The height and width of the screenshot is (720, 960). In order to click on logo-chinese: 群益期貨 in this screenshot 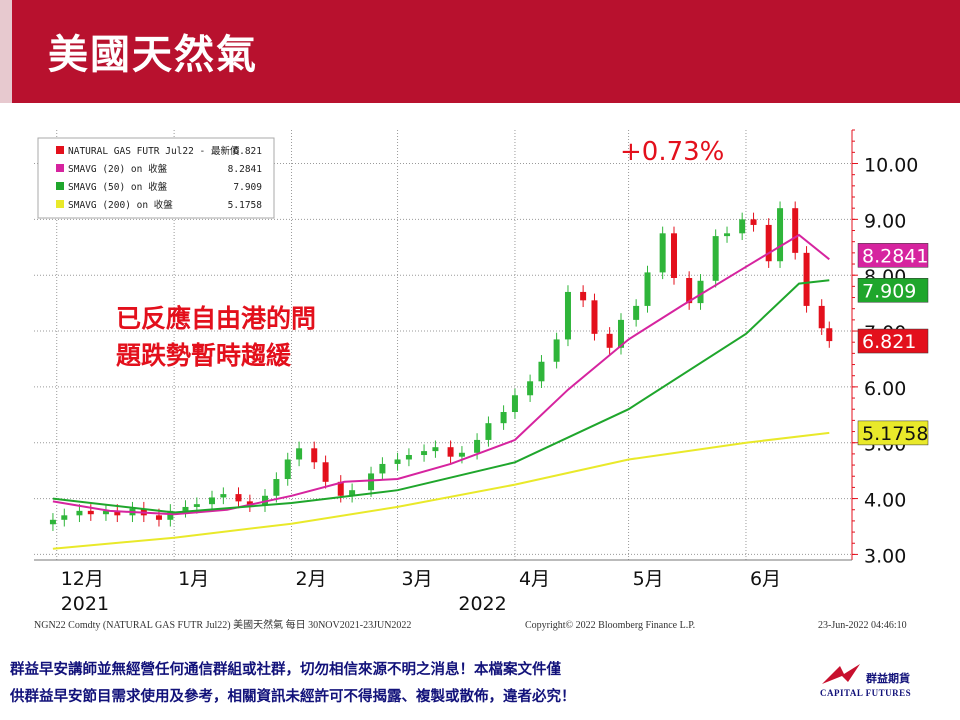, I will do `click(888, 678)`.